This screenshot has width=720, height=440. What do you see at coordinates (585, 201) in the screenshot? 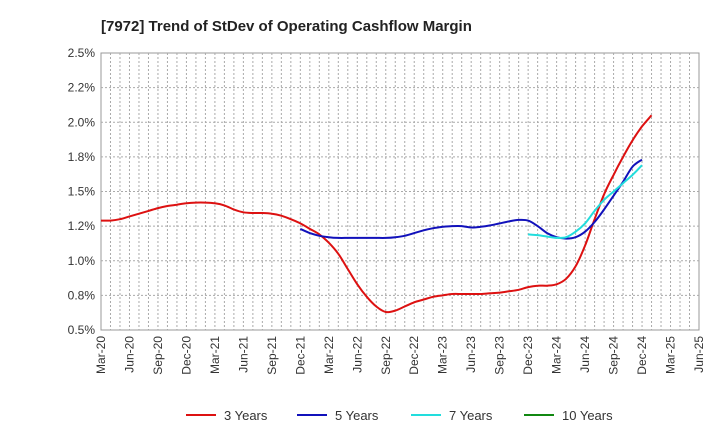
I see `series-line-7-years` at bounding box center [585, 201].